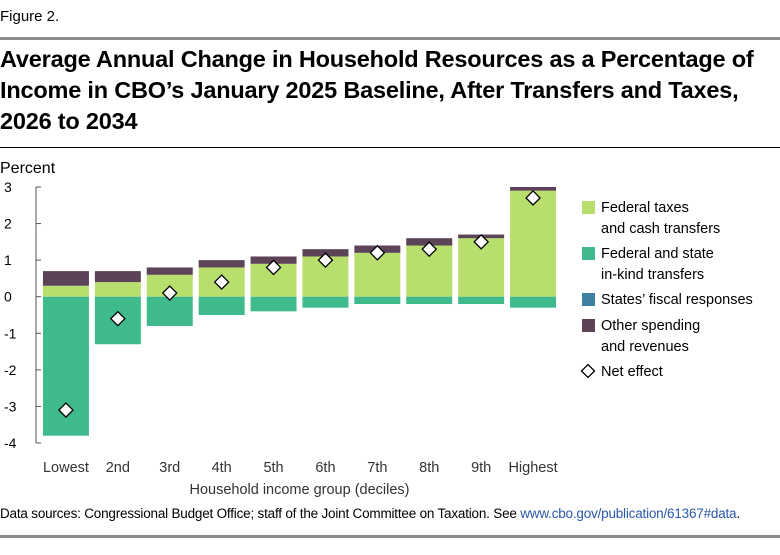 The image size is (780, 555). I want to click on y-tick-label: -3, so click(10, 406).